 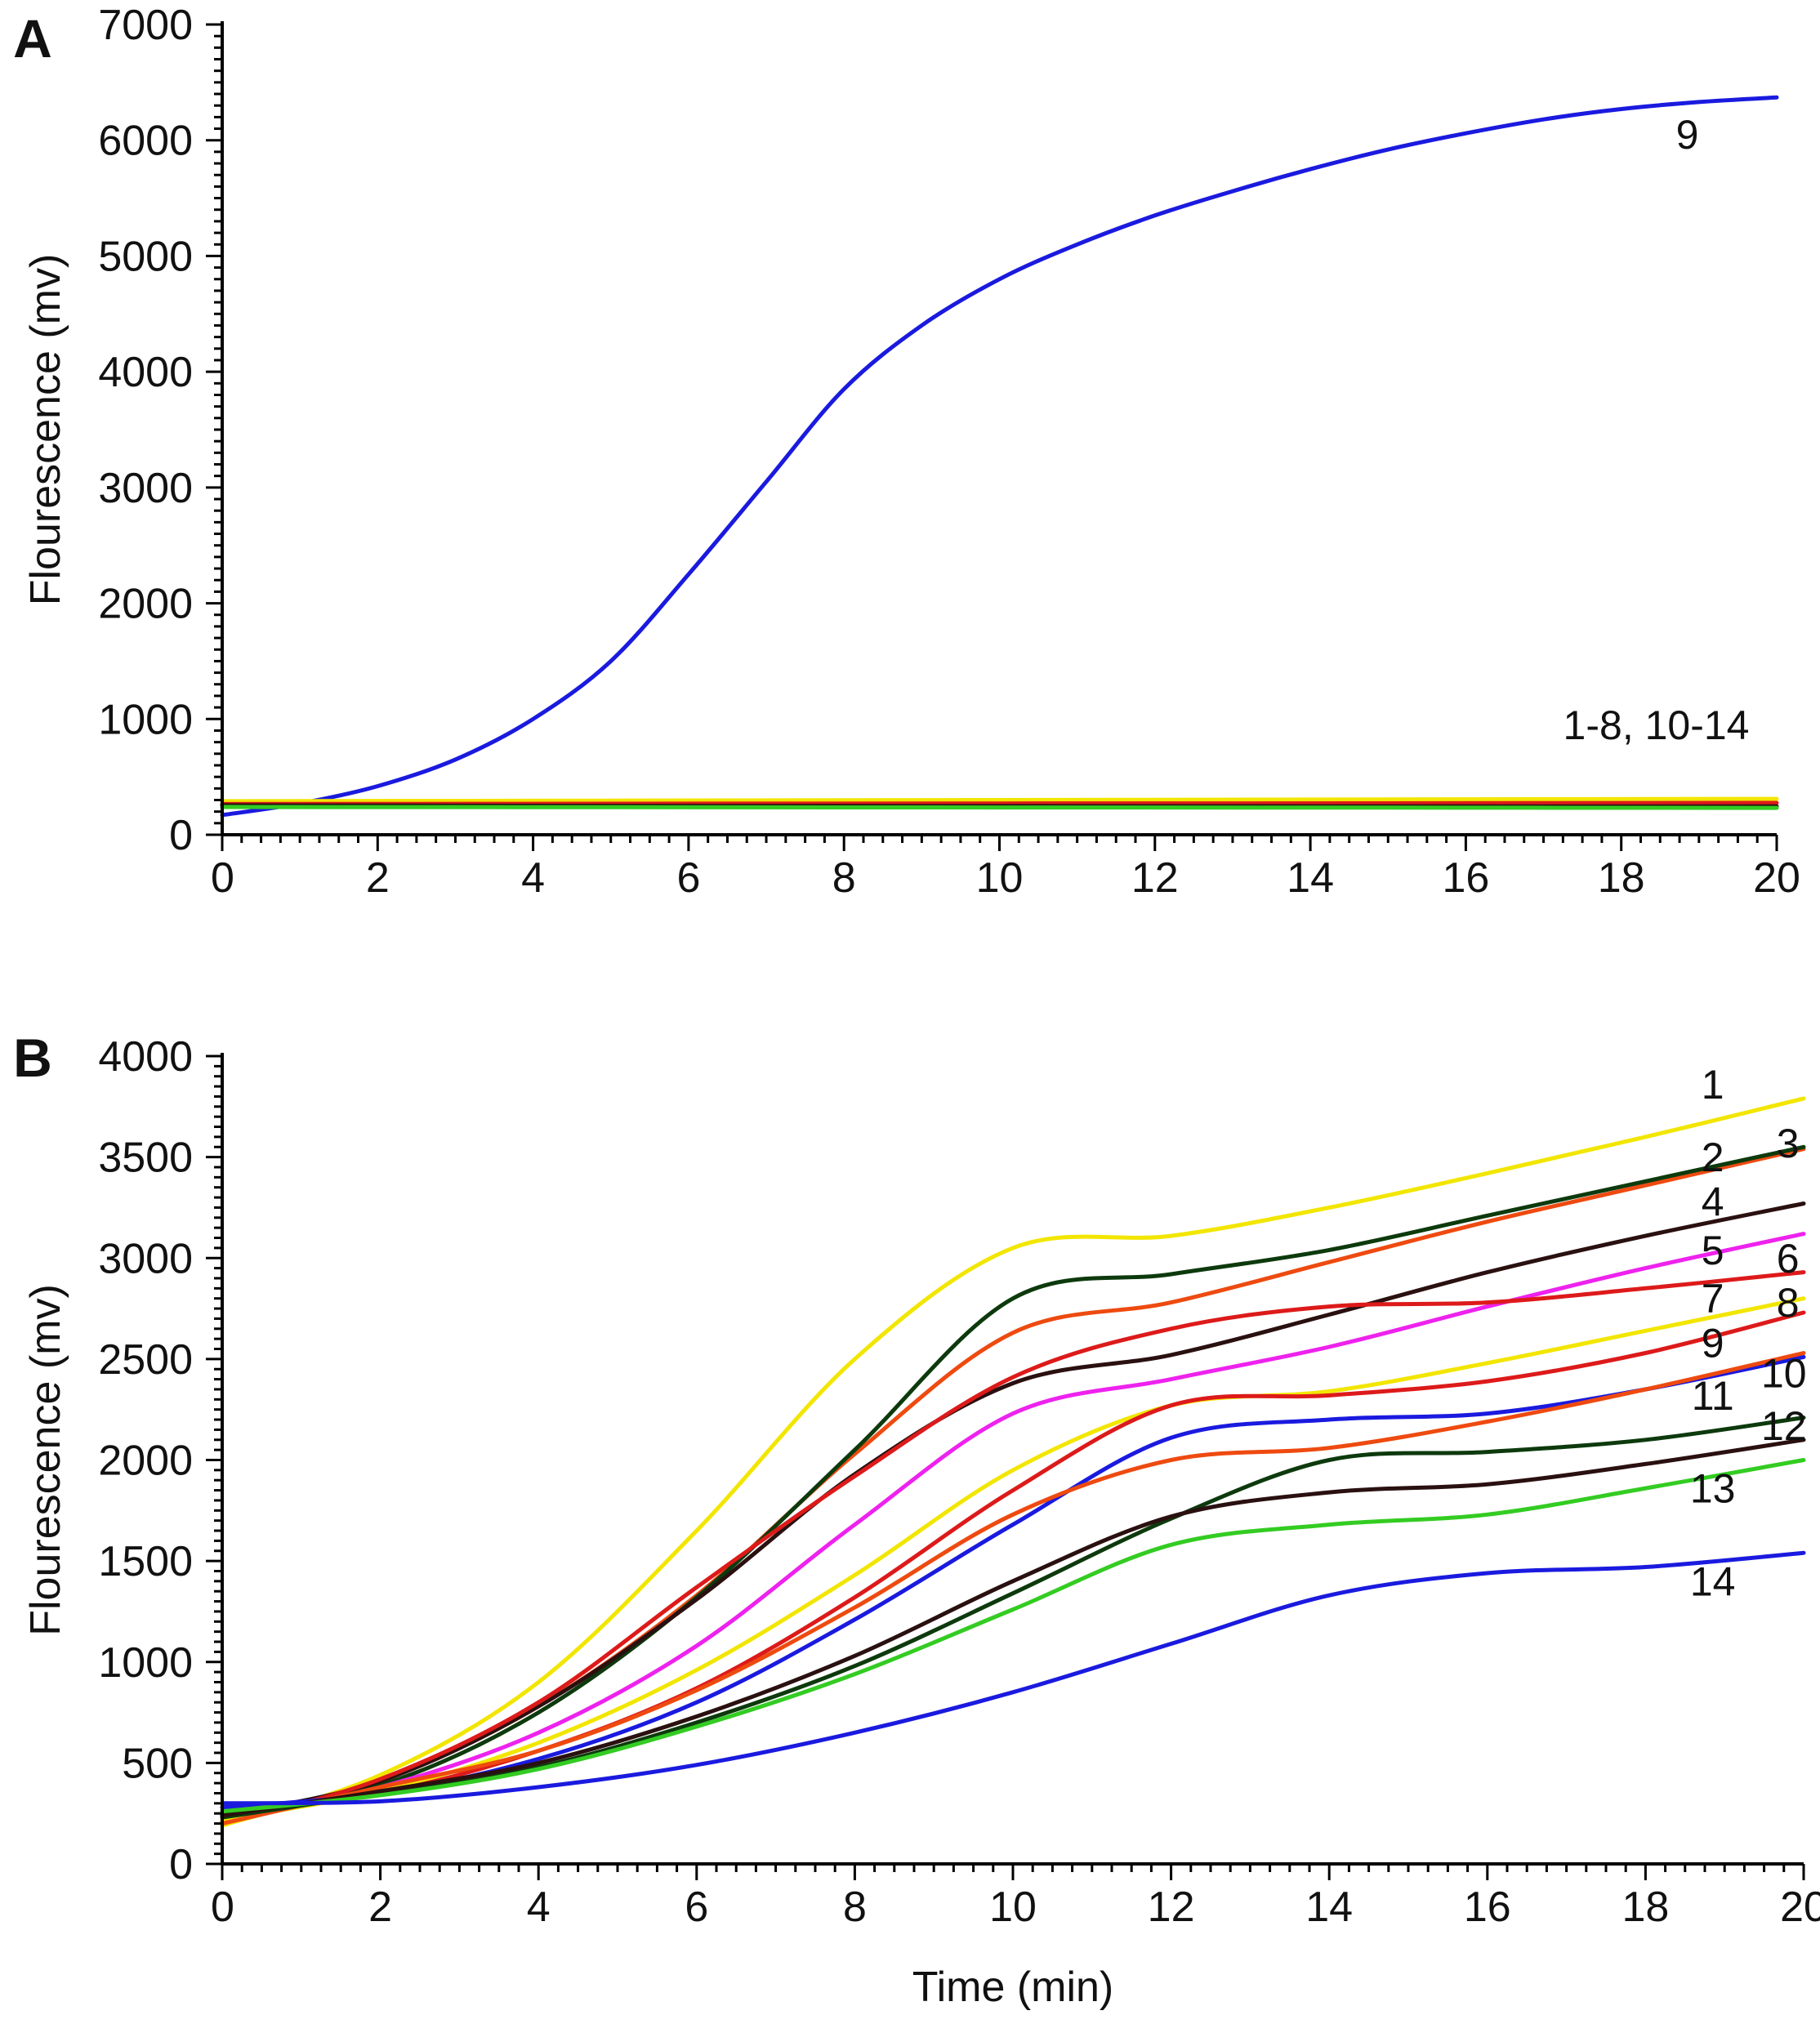 What do you see at coordinates (1713, 1157) in the screenshot?
I see `curve-label: 2` at bounding box center [1713, 1157].